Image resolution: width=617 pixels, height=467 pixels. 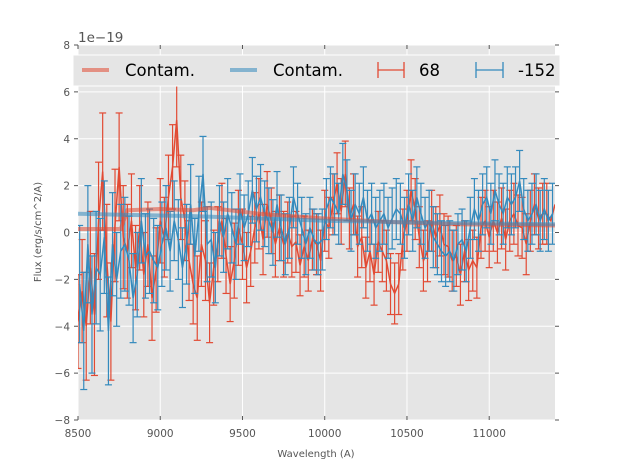 What do you see at coordinates (66, 140) in the screenshot?
I see `y-tick-label: 4` at bounding box center [66, 140].